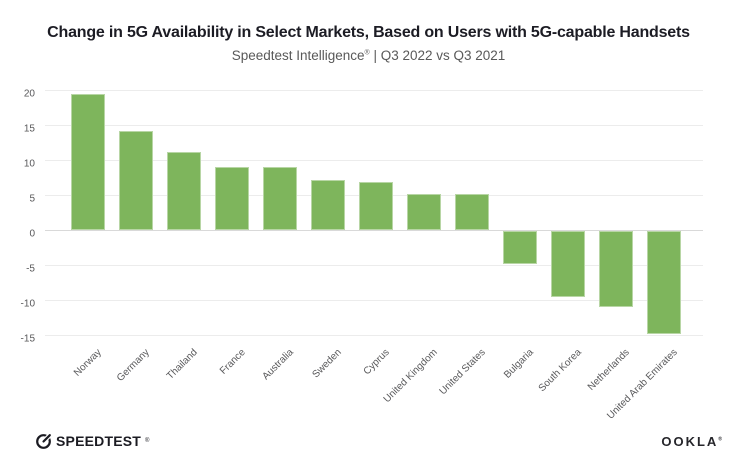 Image resolution: width=737 pixels, height=466 pixels. What do you see at coordinates (376, 205) in the screenshot?
I see `bar-cyprus` at bounding box center [376, 205].